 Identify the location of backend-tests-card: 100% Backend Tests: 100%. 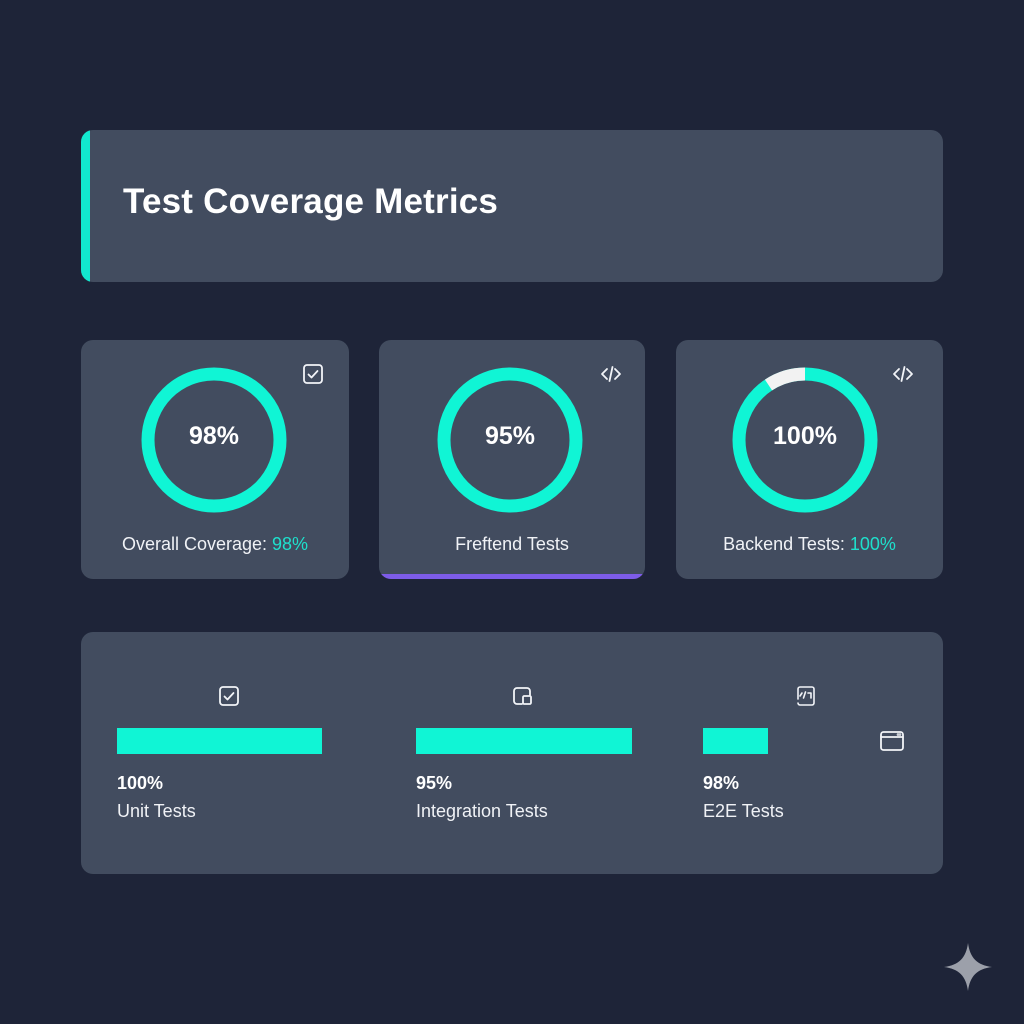
(809, 459).